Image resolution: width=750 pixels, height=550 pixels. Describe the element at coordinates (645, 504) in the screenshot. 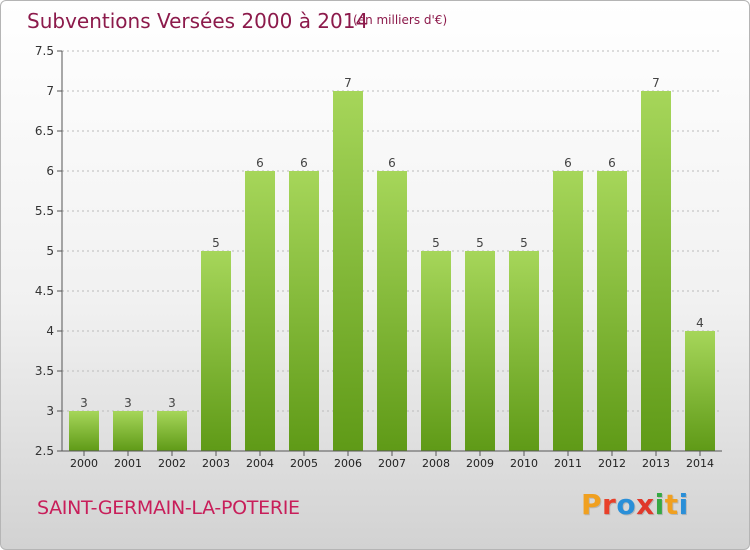

I see `proxiti-logo-letter: x` at that location.